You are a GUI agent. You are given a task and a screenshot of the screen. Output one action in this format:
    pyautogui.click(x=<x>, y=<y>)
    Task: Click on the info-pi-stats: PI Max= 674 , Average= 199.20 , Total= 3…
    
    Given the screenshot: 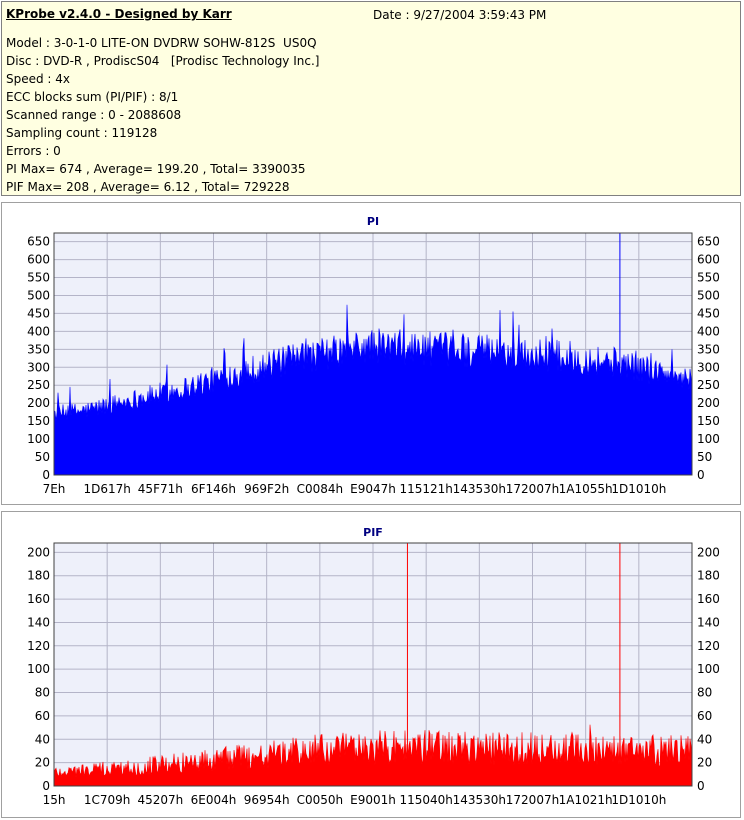 What is the action you would take?
    pyautogui.click(x=156, y=169)
    